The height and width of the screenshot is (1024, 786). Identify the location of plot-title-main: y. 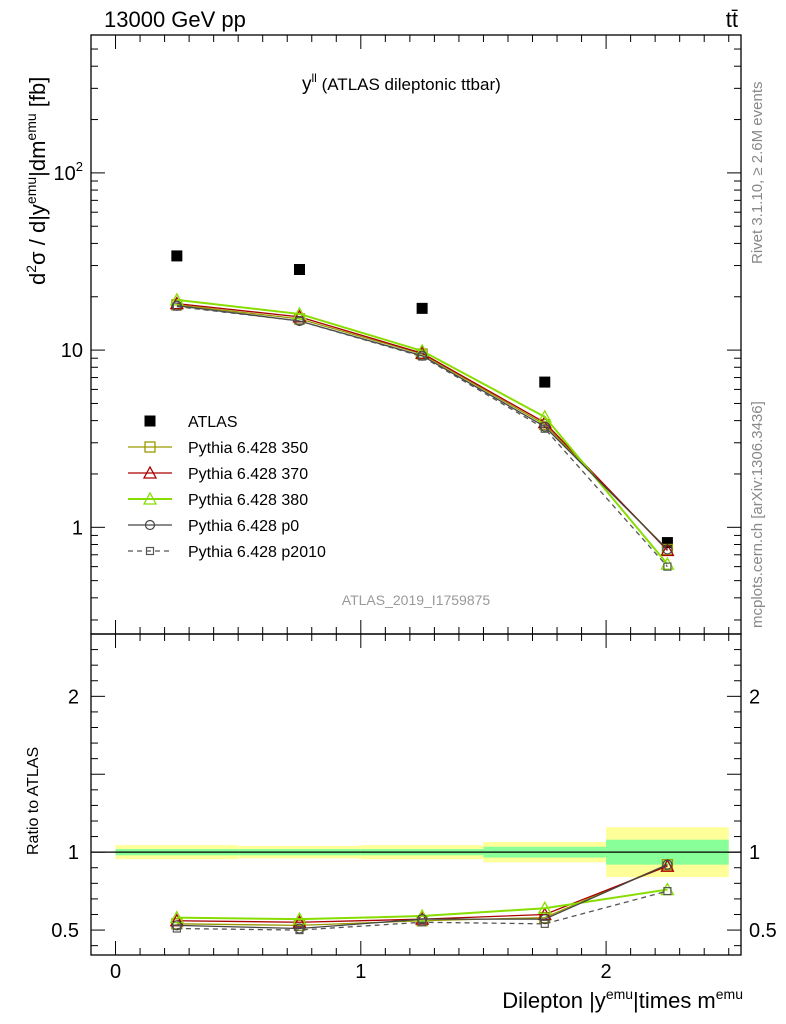
(307, 84).